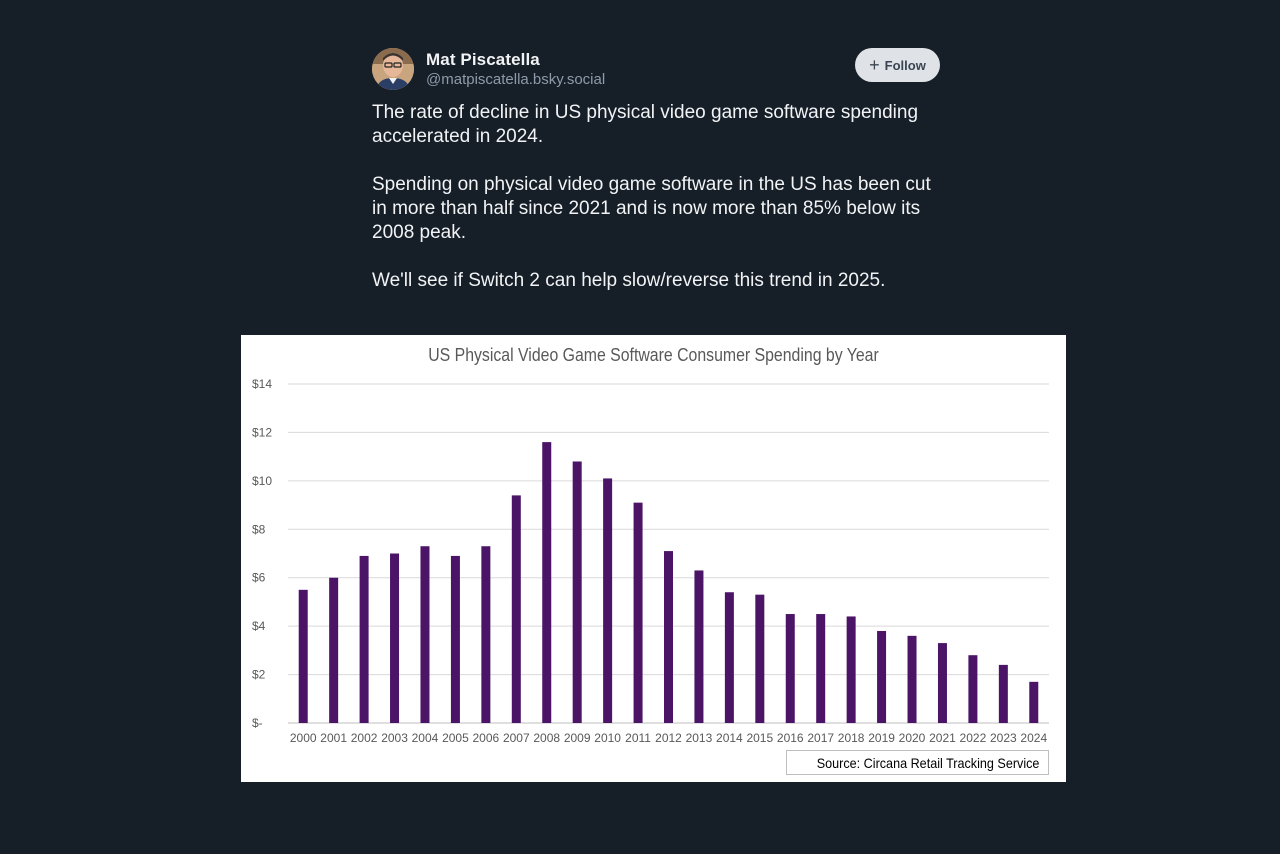 This screenshot has width=1280, height=854. What do you see at coordinates (820, 738) in the screenshot?
I see `x-tick-label: 2017` at bounding box center [820, 738].